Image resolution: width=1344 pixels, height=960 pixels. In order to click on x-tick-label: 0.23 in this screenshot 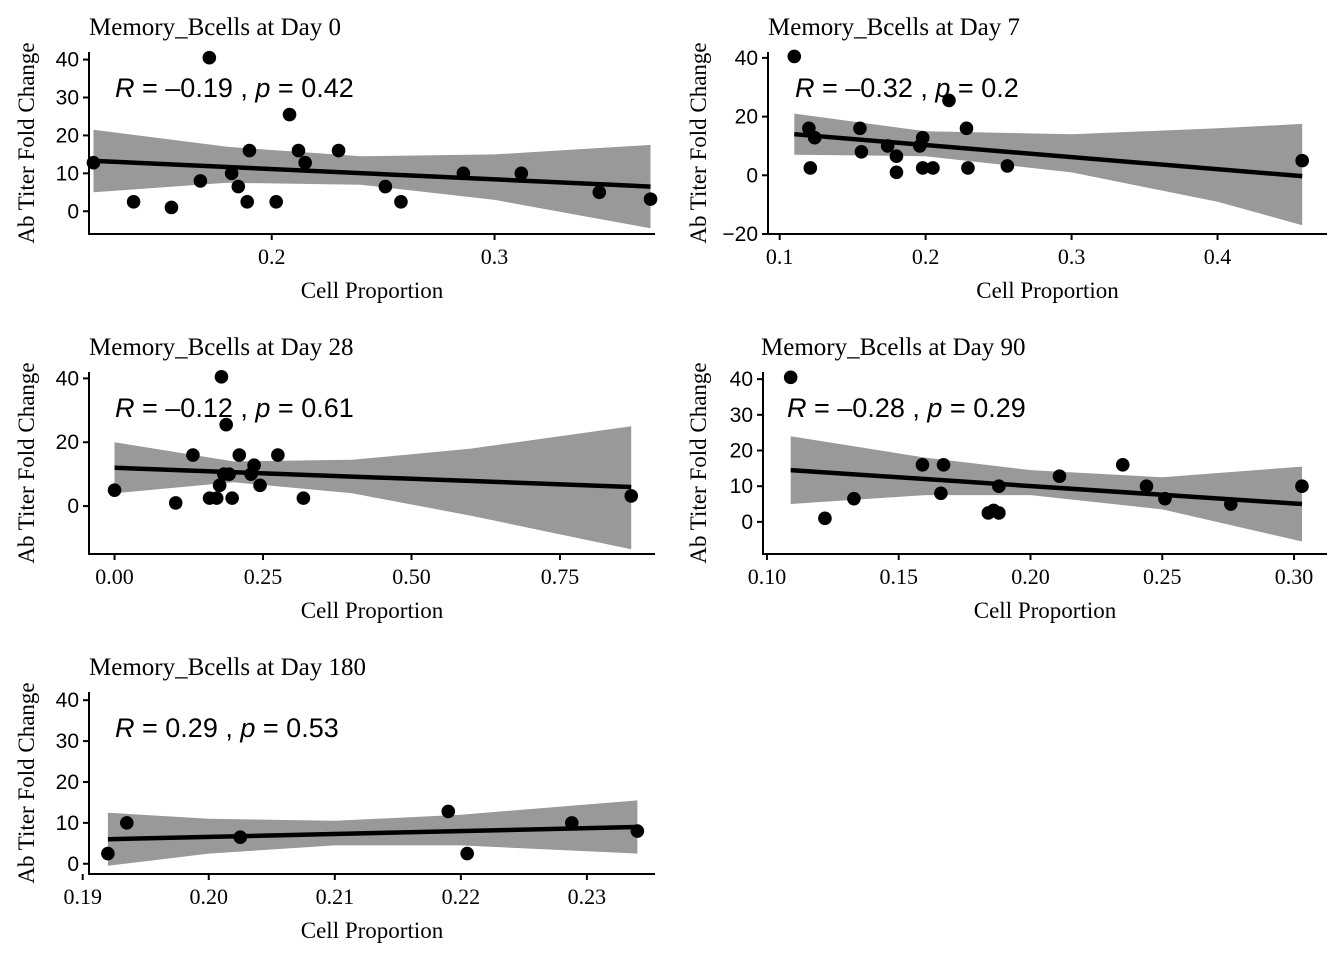, I will do `click(587, 896)`.